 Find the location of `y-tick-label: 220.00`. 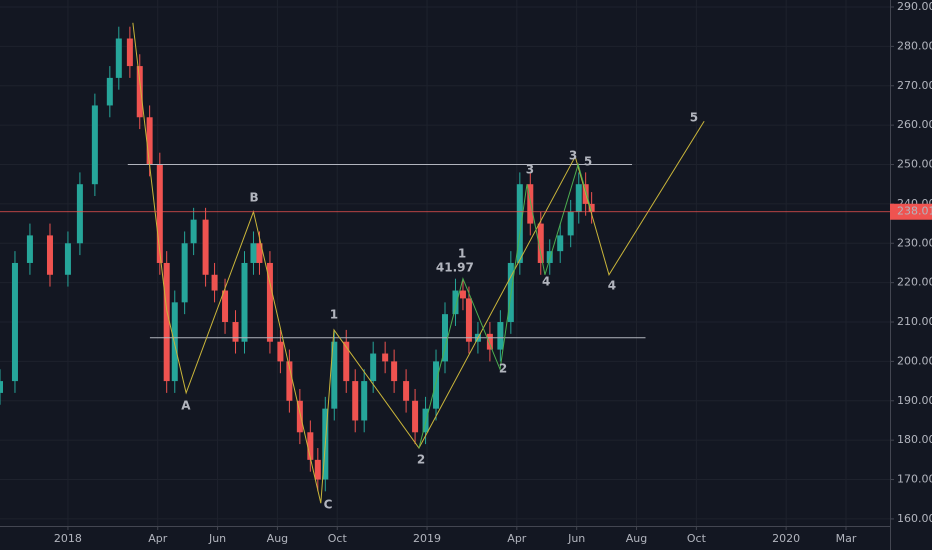

y-tick-label: 220.00 is located at coordinates (914, 282).